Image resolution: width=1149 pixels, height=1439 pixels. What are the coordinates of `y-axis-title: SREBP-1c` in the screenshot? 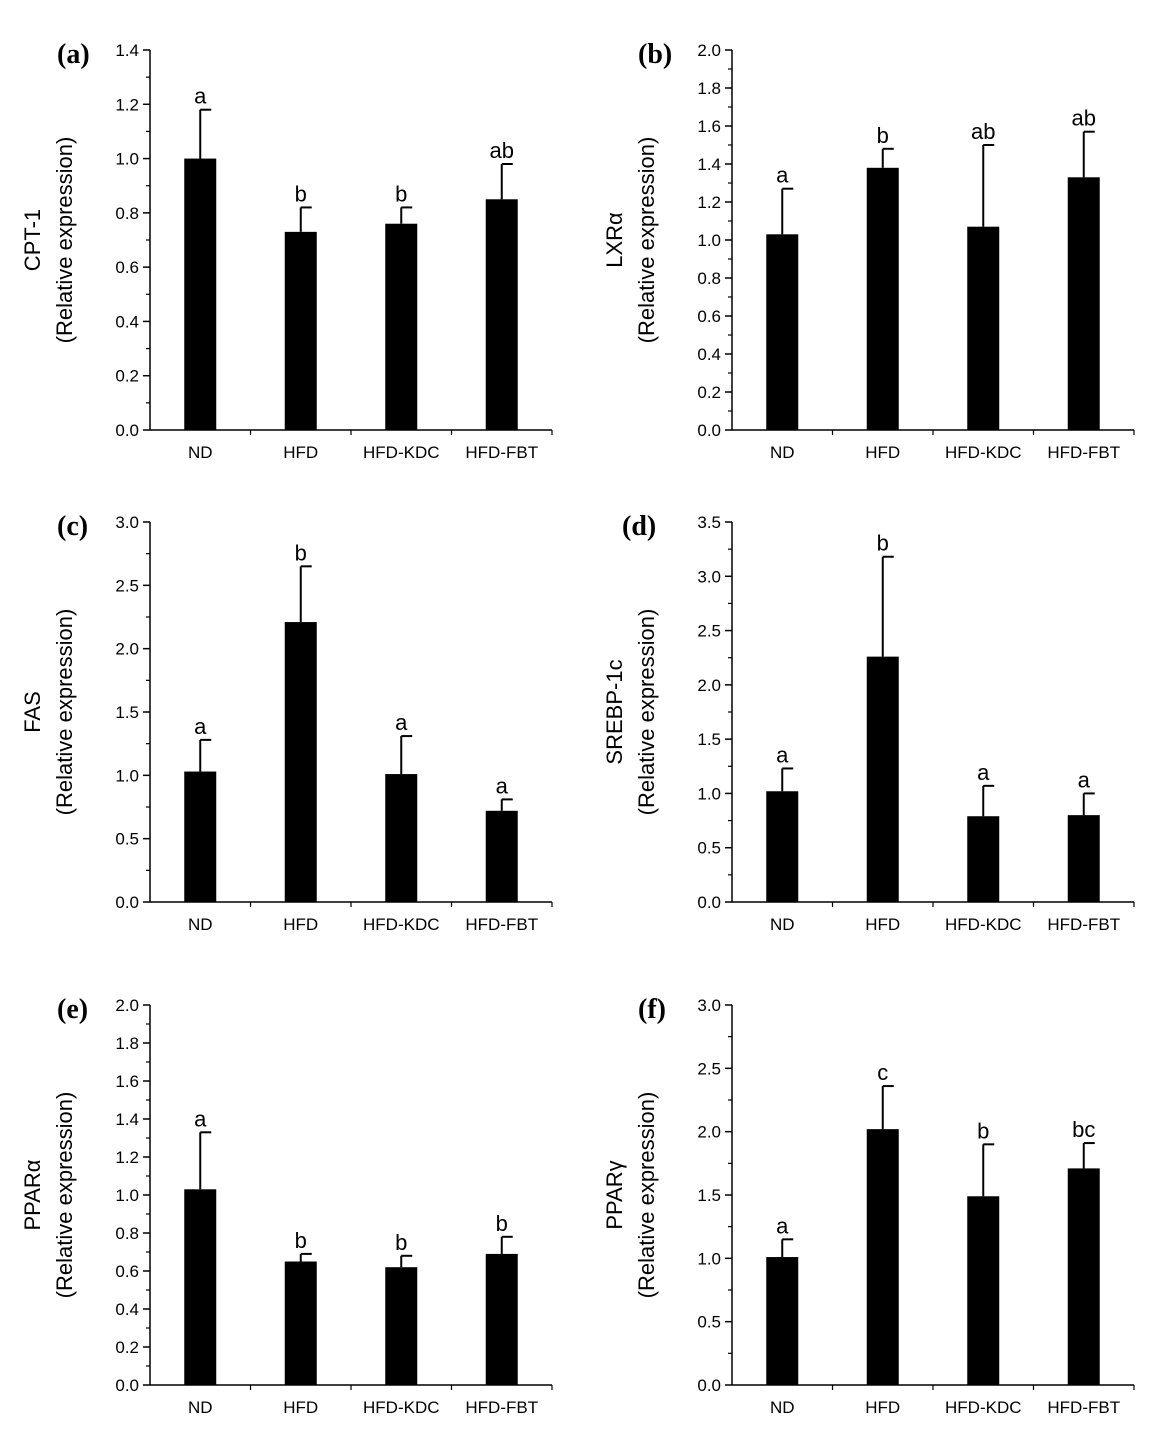 It's located at (614, 711).